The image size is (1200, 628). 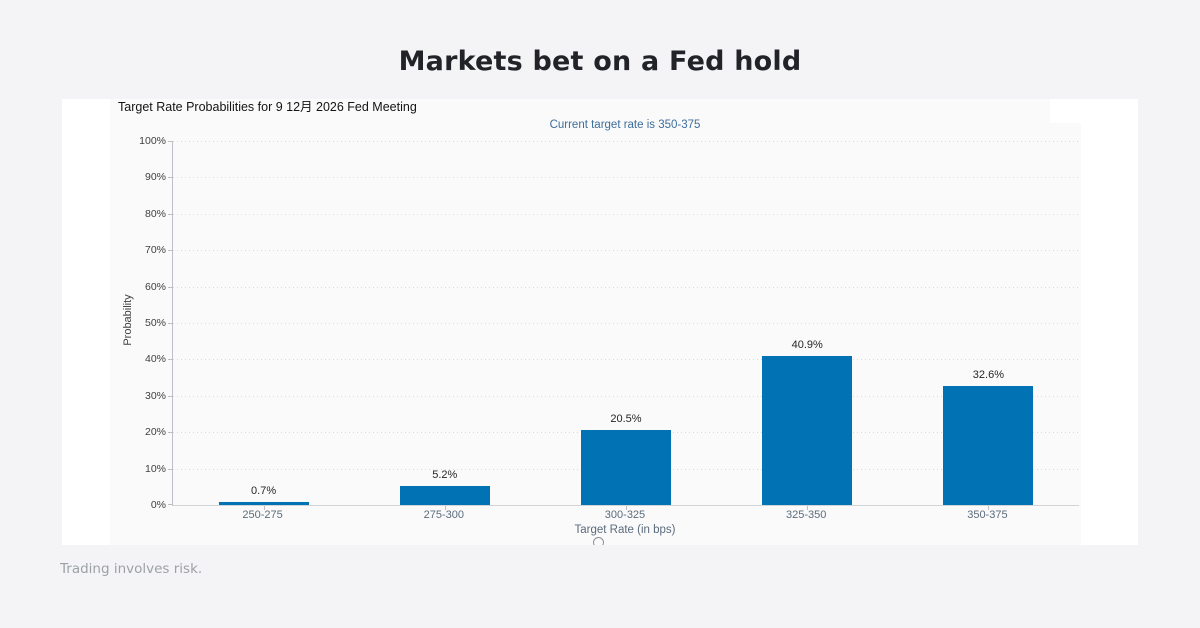 What do you see at coordinates (155, 323) in the screenshot?
I see `y-tick-label: 50%` at bounding box center [155, 323].